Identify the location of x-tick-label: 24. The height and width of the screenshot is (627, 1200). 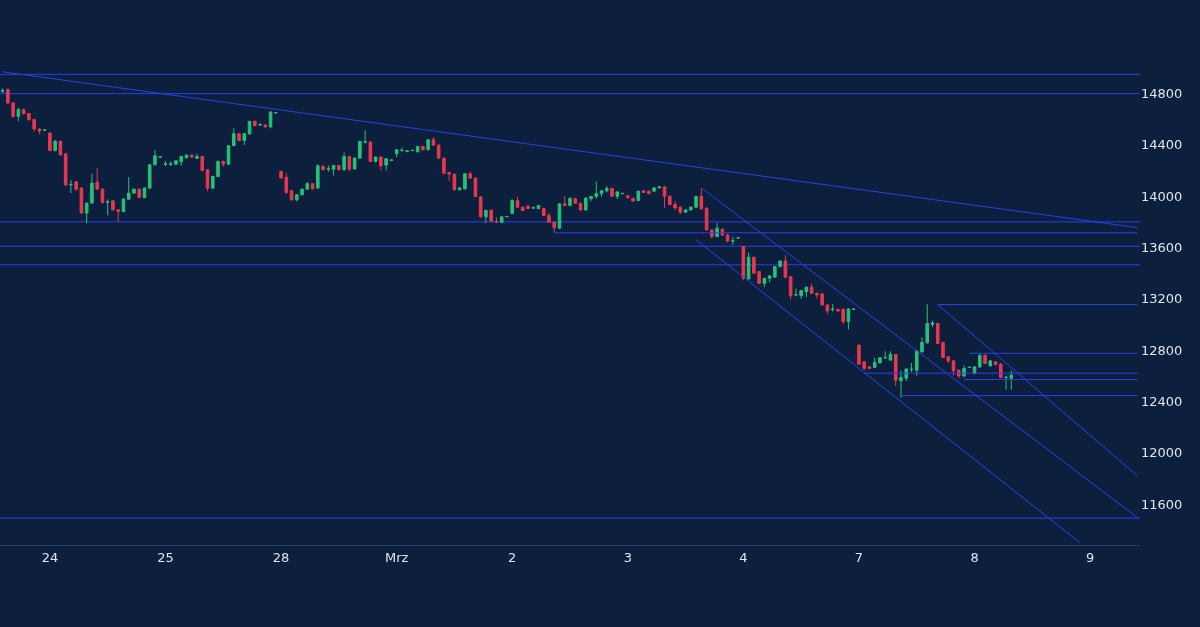
(50, 557).